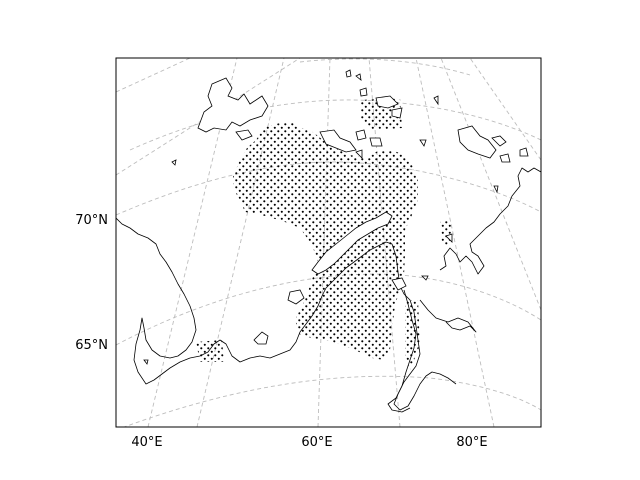  Describe the element at coordinates (352, 243) in the screenshot. I see `novaya-zemlya` at that location.